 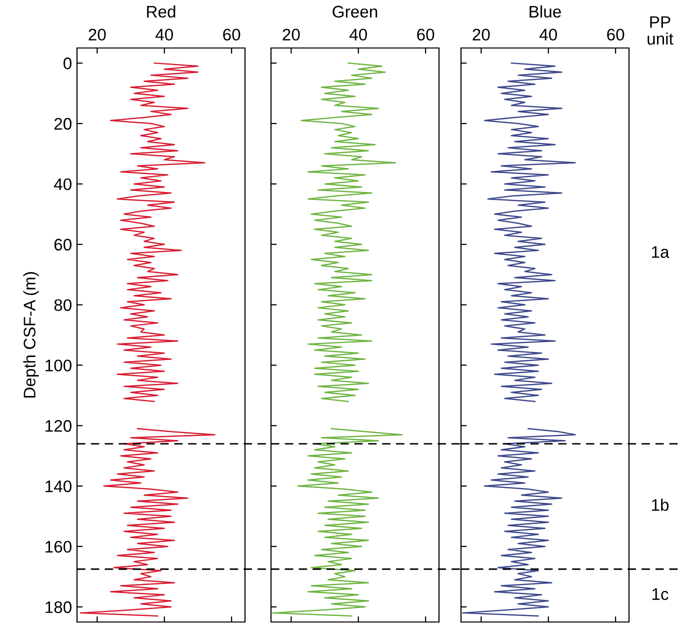 What do you see at coordinates (661, 30) in the screenshot?
I see `text: PP unit` at bounding box center [661, 30].